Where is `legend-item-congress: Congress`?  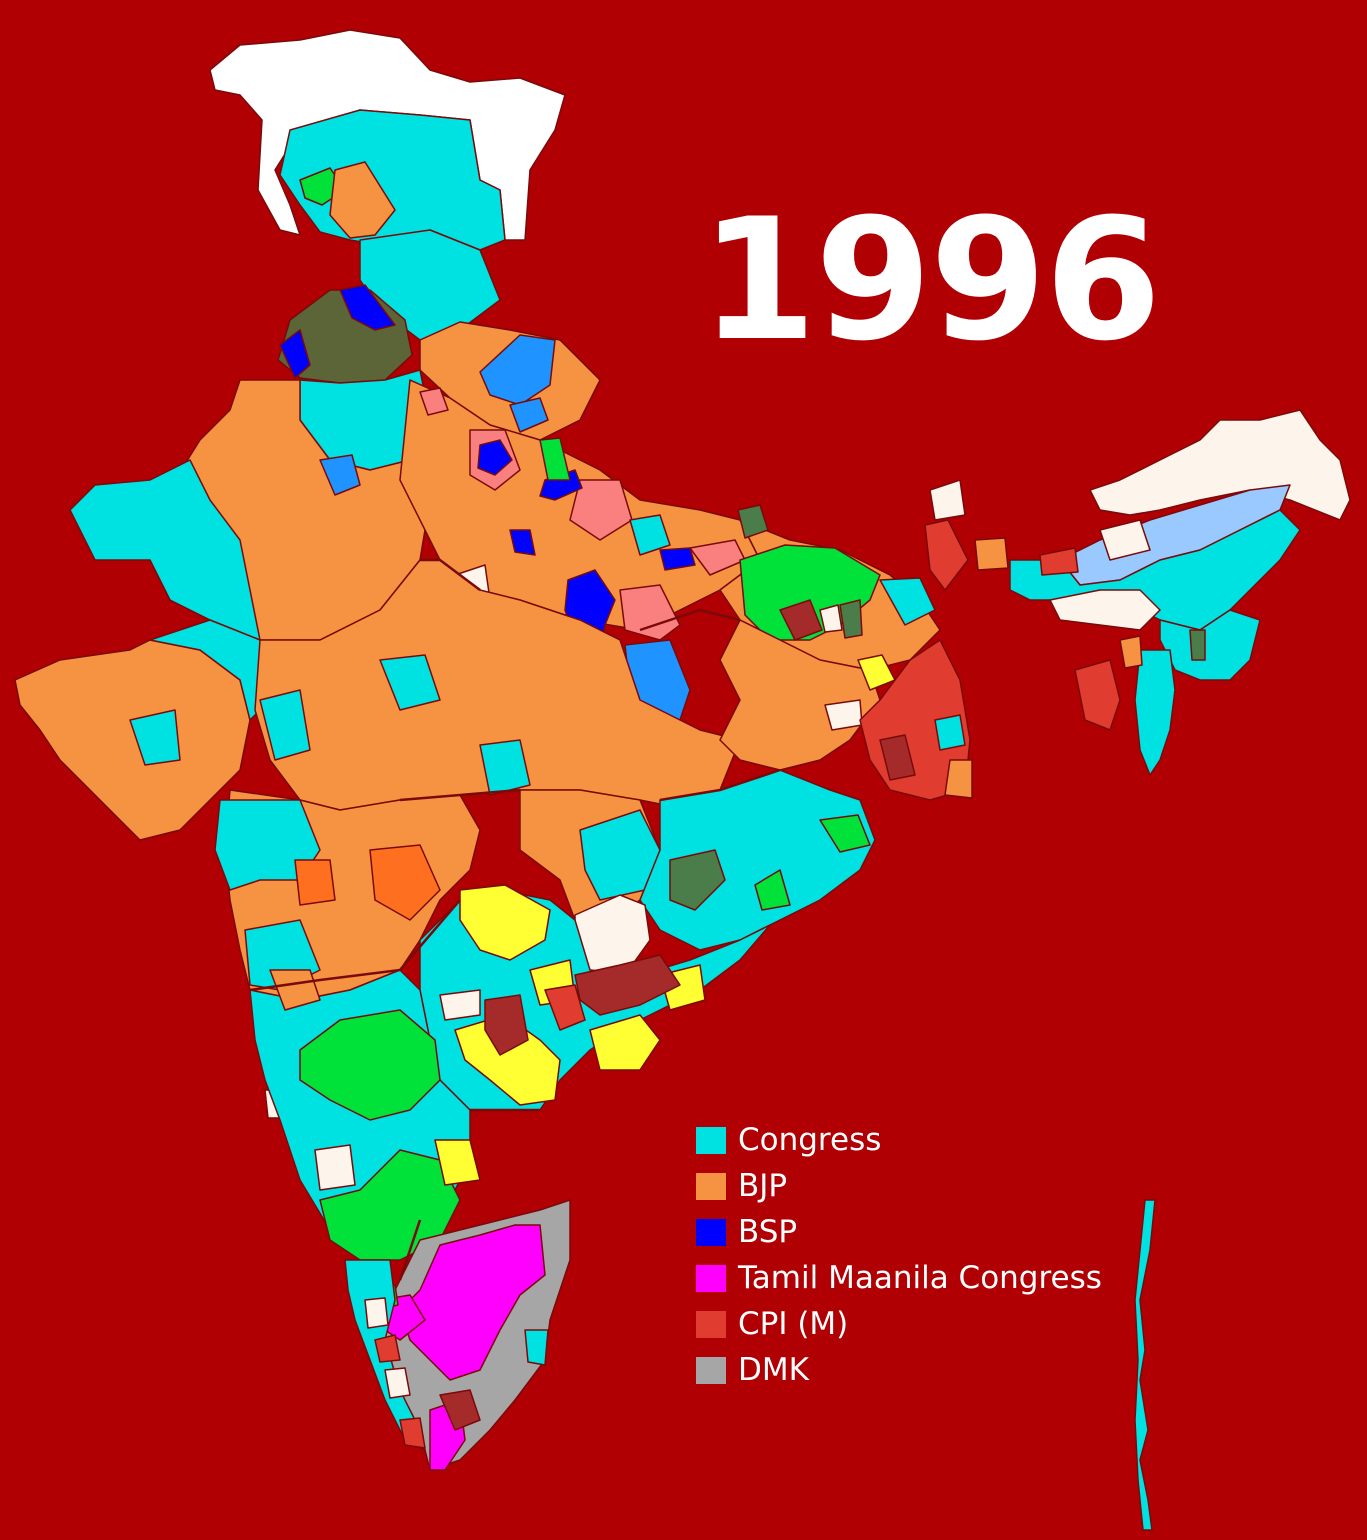 legend-item-congress: Congress is located at coordinates (926, 1140).